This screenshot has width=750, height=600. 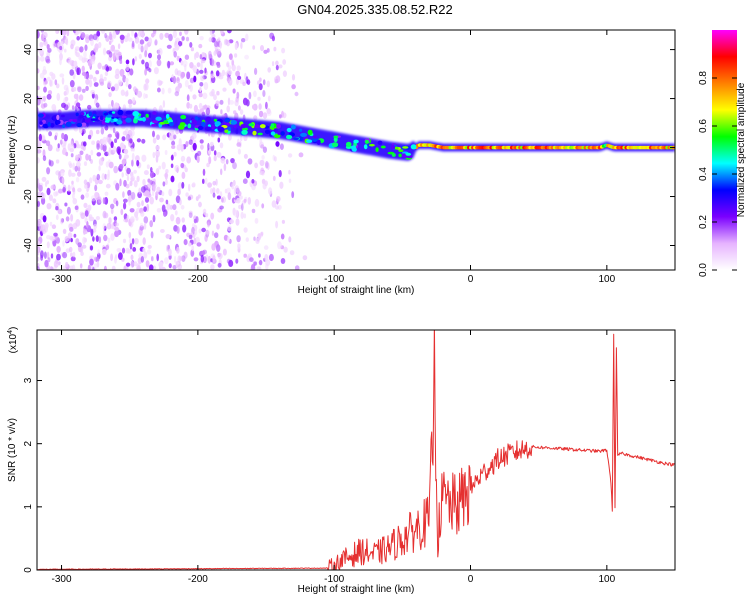 What do you see at coordinates (13, 328) in the screenshot?
I see `snr-scale-suffix: )` at bounding box center [13, 328].